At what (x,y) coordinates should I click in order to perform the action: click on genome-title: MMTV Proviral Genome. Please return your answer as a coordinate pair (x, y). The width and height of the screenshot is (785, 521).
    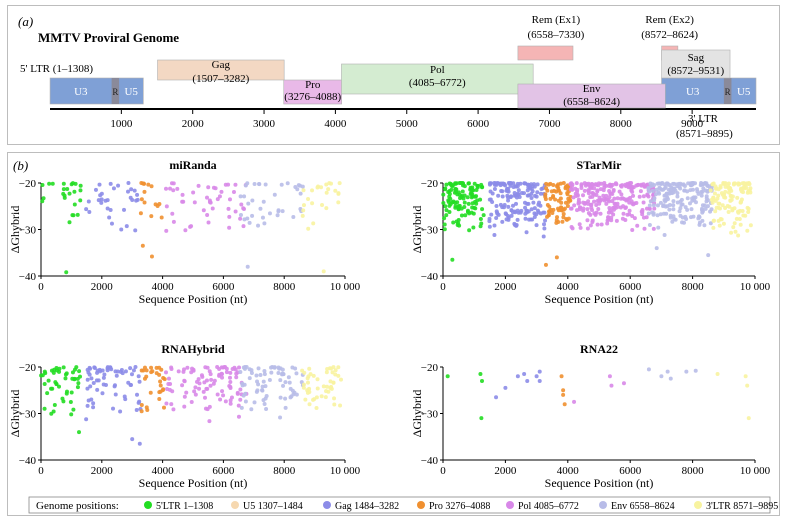
    Looking at the image, I should click on (108, 37).